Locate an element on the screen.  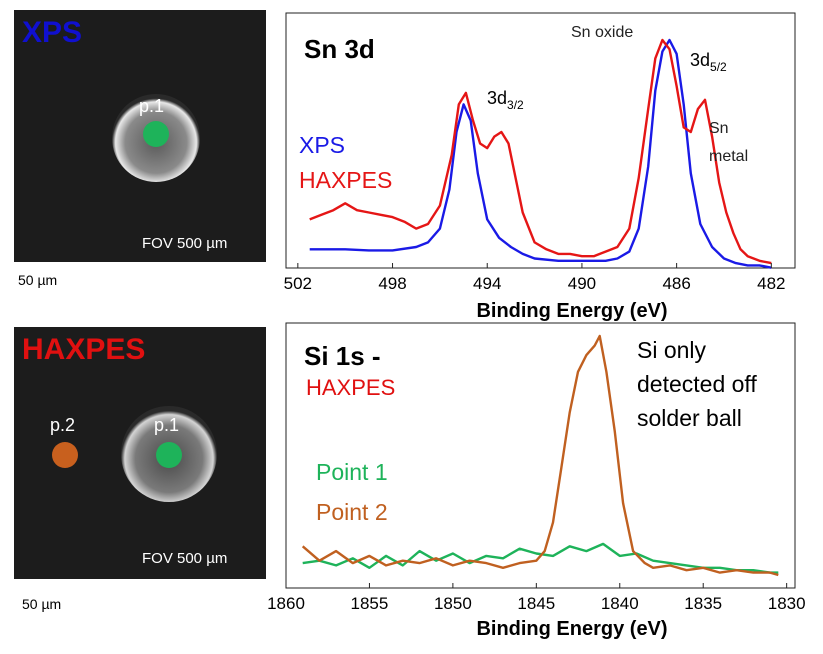
annotation-3d32-sub: 3/2 is located at coordinates (515, 105).